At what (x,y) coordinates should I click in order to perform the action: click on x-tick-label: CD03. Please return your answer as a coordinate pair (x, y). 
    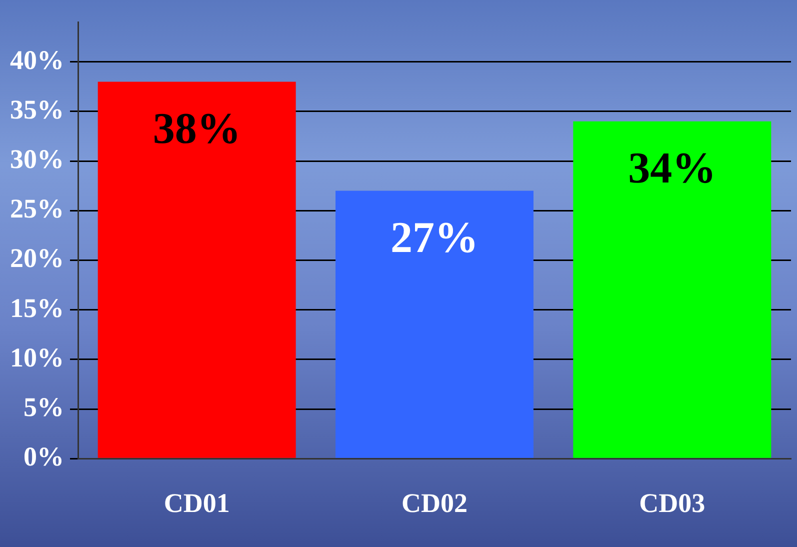
    Looking at the image, I should click on (672, 503).